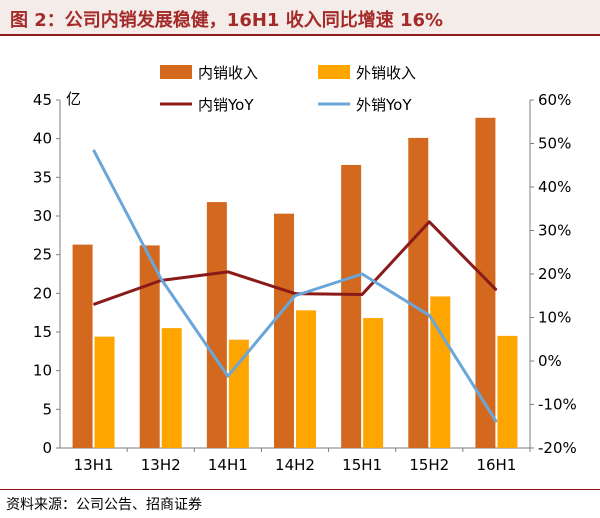 The image size is (600, 518). I want to click on x-tick-label: 16H1, so click(496, 465).